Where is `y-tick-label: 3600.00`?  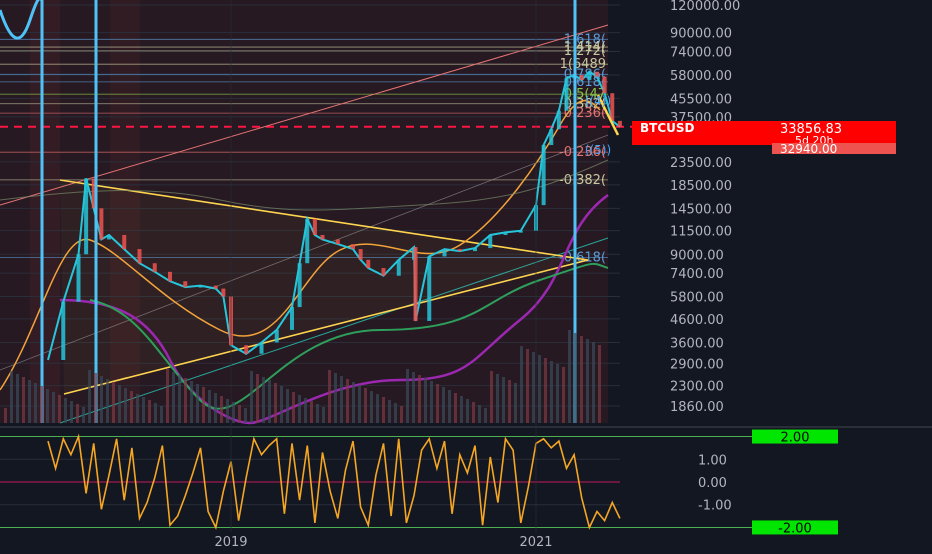
y-tick-label: 3600.00 is located at coordinates (697, 343).